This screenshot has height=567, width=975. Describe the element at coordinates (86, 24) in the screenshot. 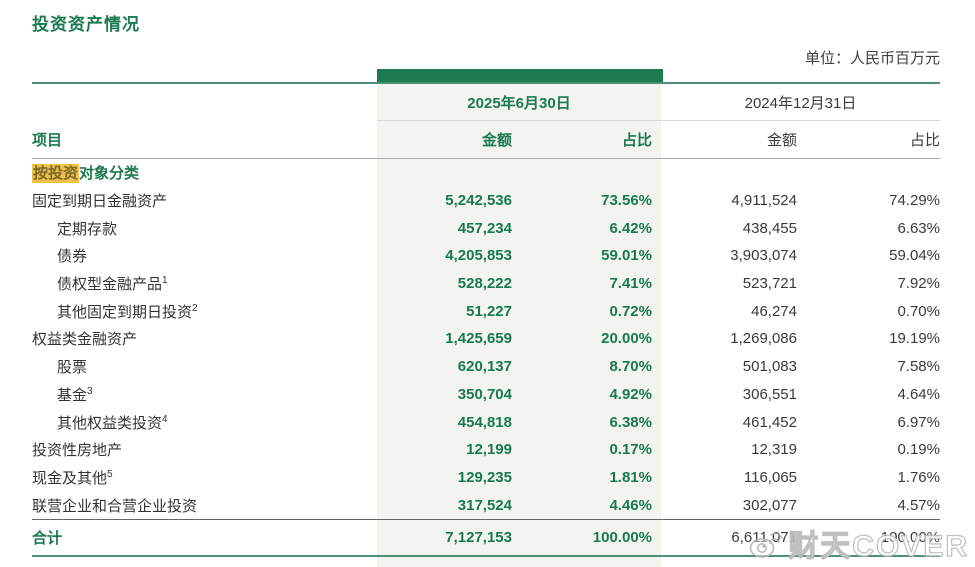

I see `page-title: 投资资产情况` at that location.